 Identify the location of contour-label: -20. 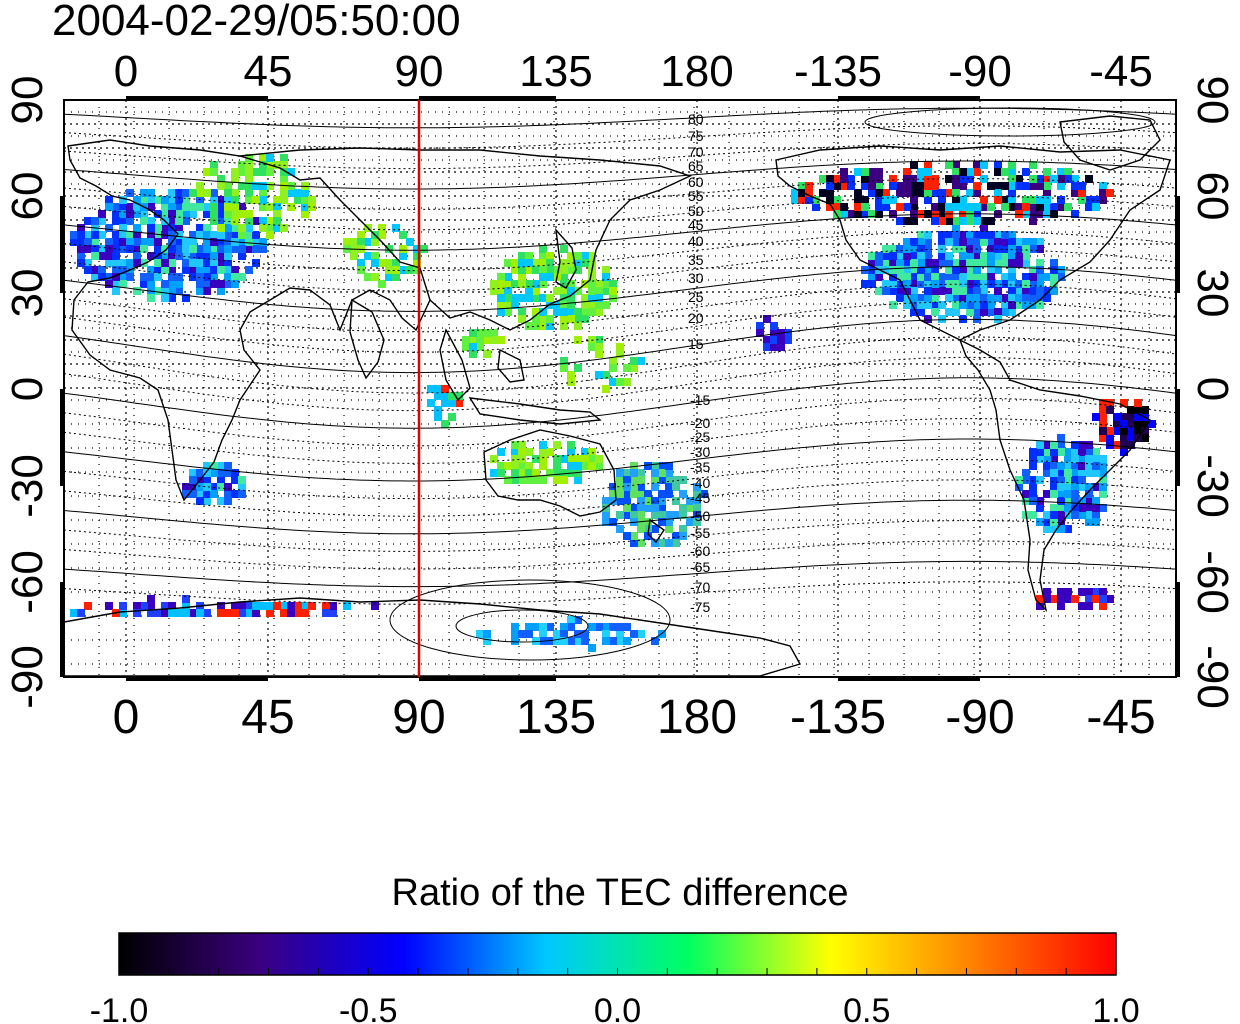
(700, 423).